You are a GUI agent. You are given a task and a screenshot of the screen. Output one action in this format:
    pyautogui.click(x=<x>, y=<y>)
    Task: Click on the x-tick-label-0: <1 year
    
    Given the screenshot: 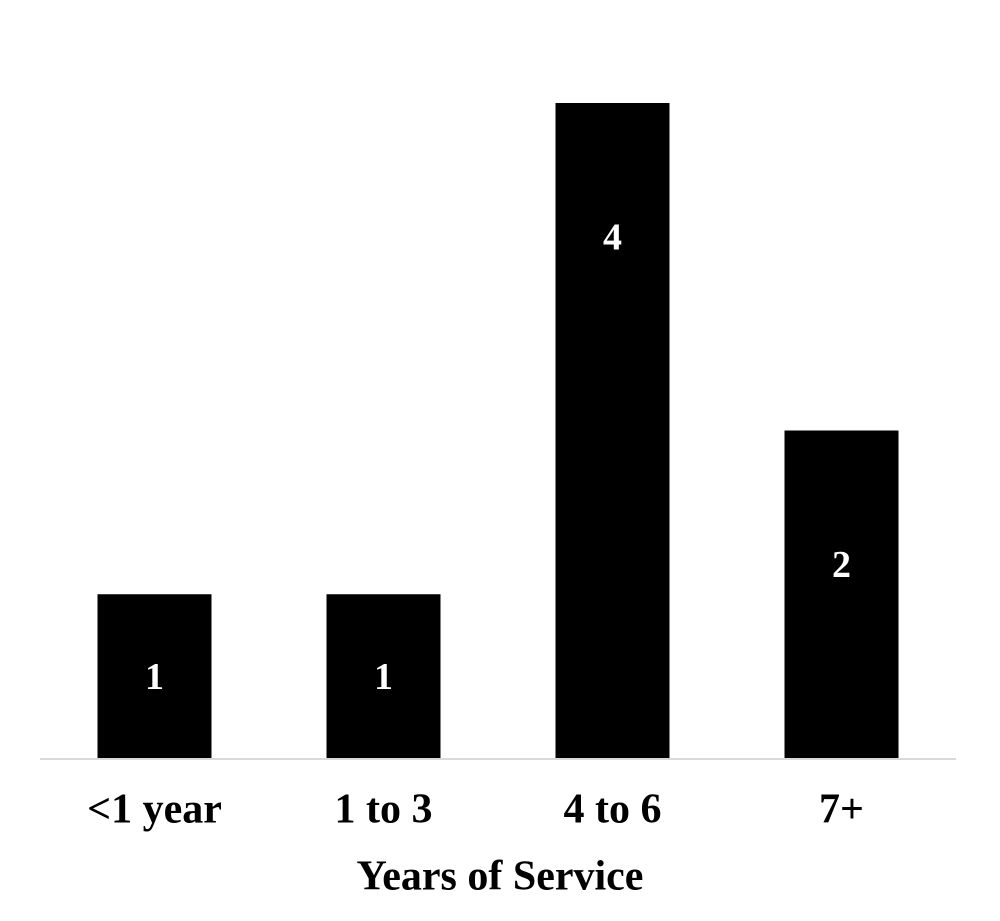 What is the action you would take?
    pyautogui.click(x=154, y=810)
    